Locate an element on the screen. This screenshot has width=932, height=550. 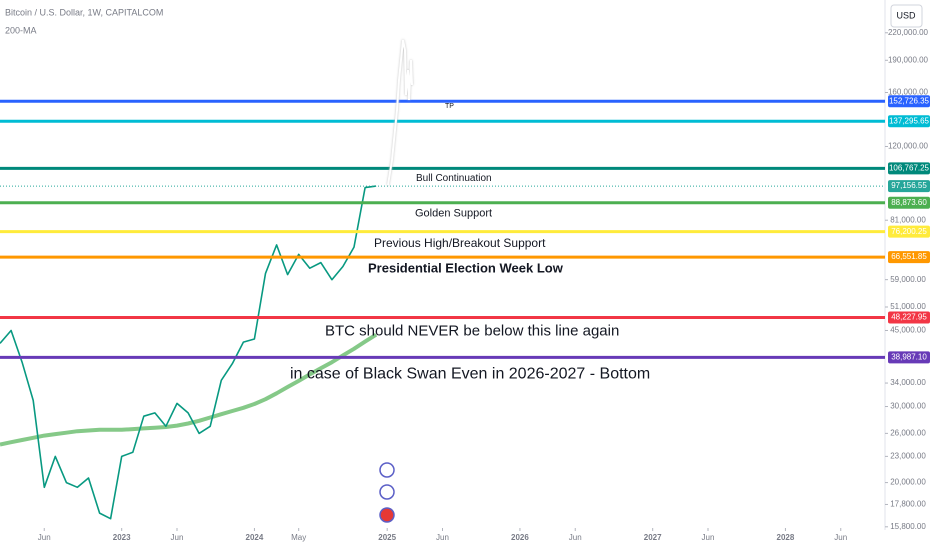
y-tick-label: 15,800.00 is located at coordinates (908, 526).